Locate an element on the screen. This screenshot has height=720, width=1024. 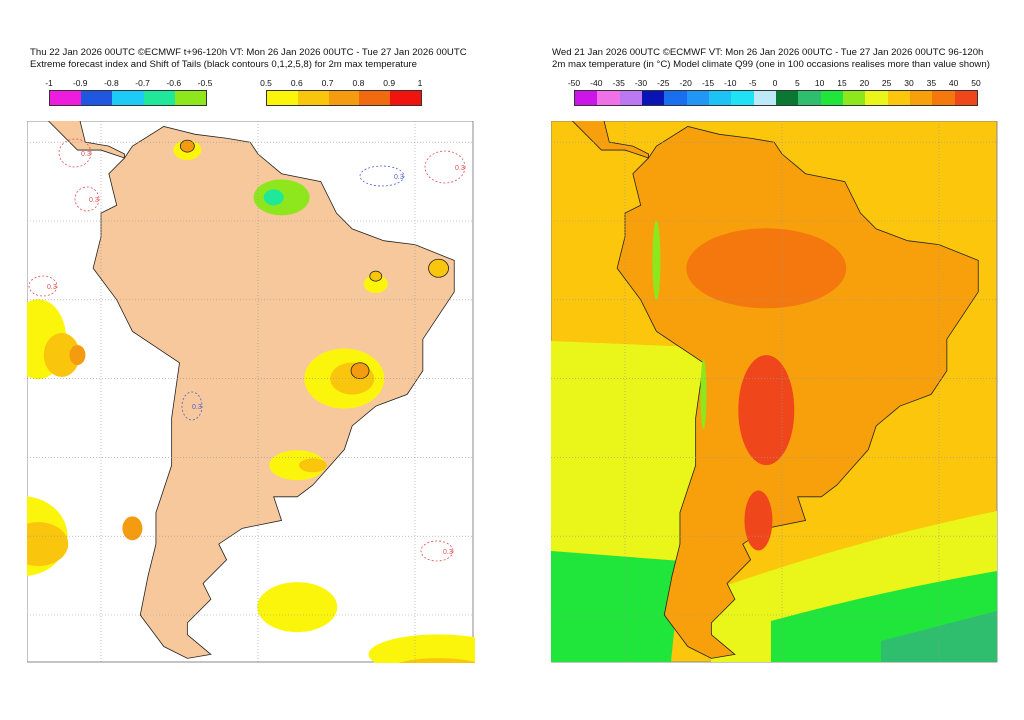
colorbar-tick-label: 35 is located at coordinates (931, 83).